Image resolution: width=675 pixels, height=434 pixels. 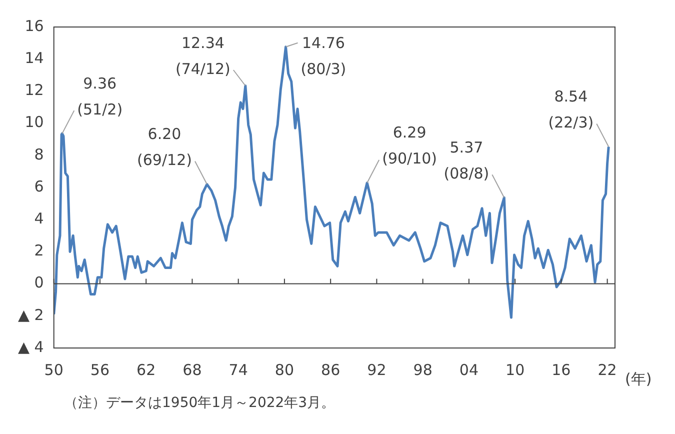 What do you see at coordinates (31, 347) in the screenshot?
I see `y-tick-label: ▲ 4` at bounding box center [31, 347].